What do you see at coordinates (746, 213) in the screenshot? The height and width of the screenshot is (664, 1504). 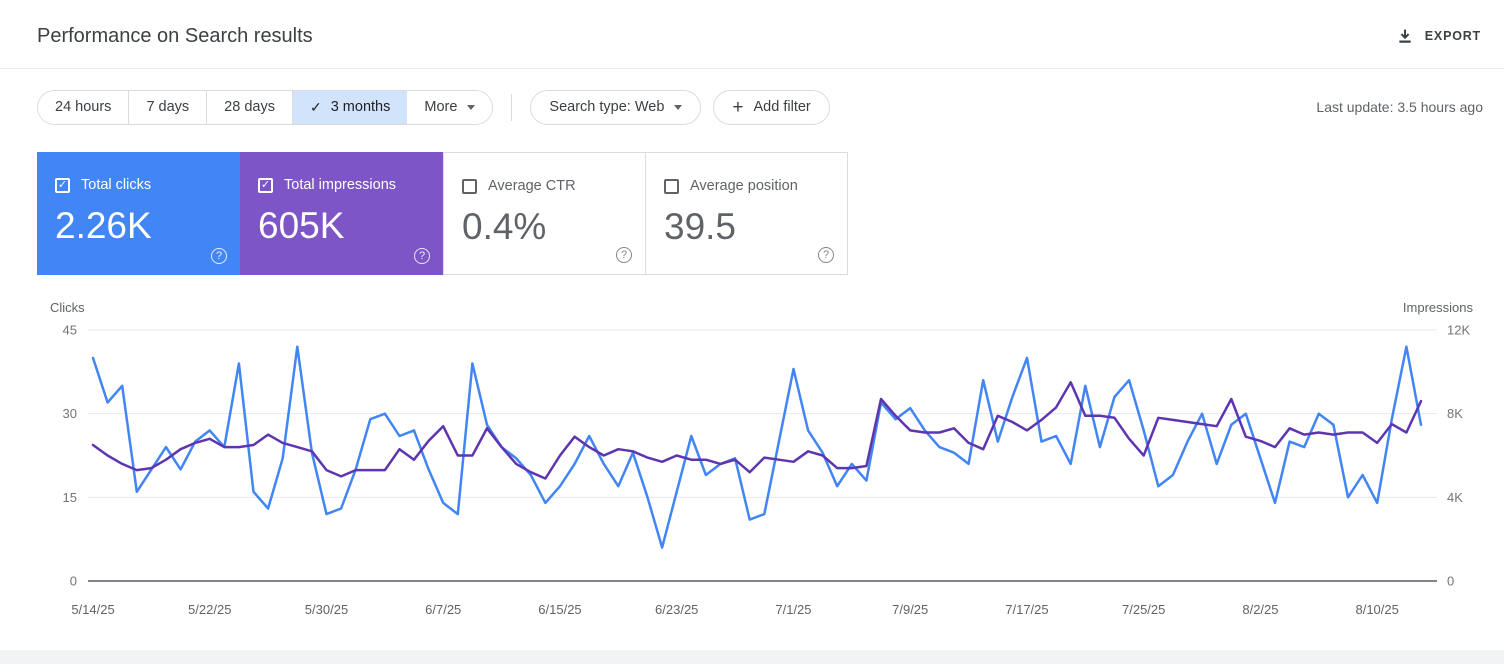 I see `card-average-position: Average position 39.5` at bounding box center [746, 213].